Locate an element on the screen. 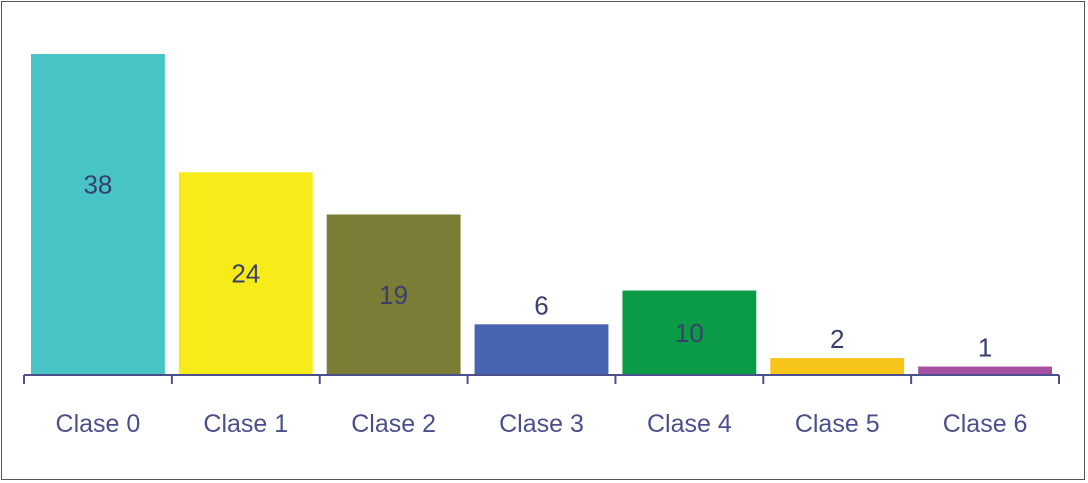  value-label-4: 10 is located at coordinates (689, 333).